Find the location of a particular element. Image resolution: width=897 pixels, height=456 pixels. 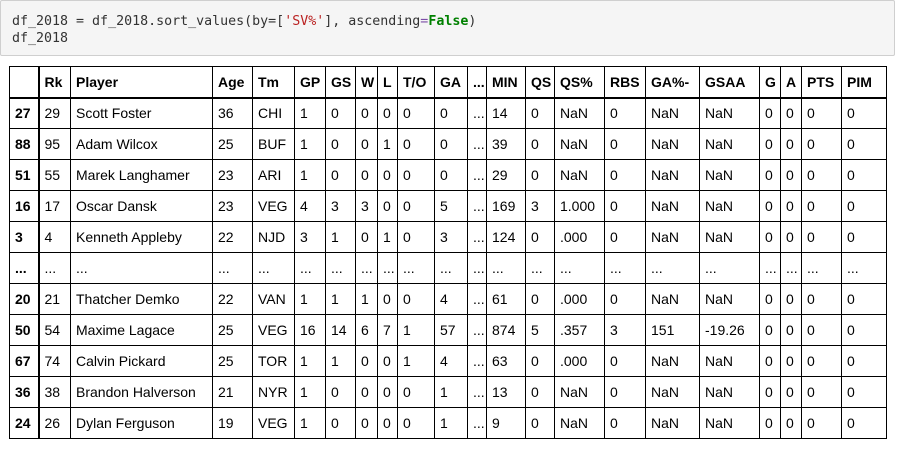

code-keyword: False is located at coordinates (448, 21).